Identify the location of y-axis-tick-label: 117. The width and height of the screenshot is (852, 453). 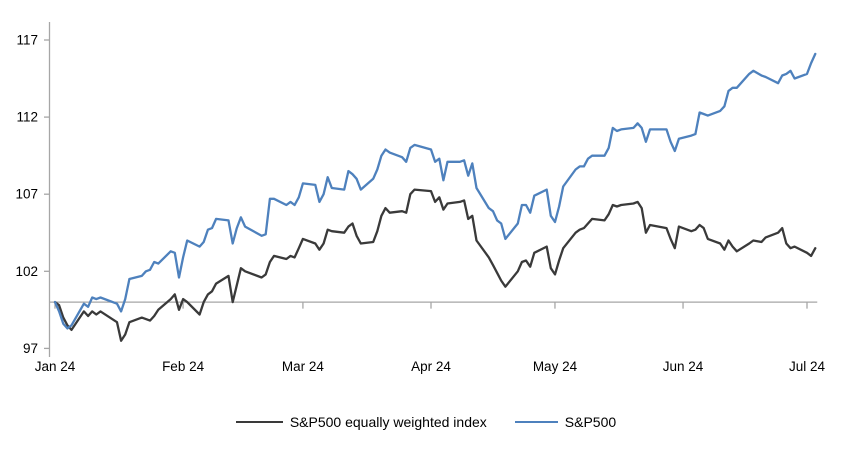
(27, 40).